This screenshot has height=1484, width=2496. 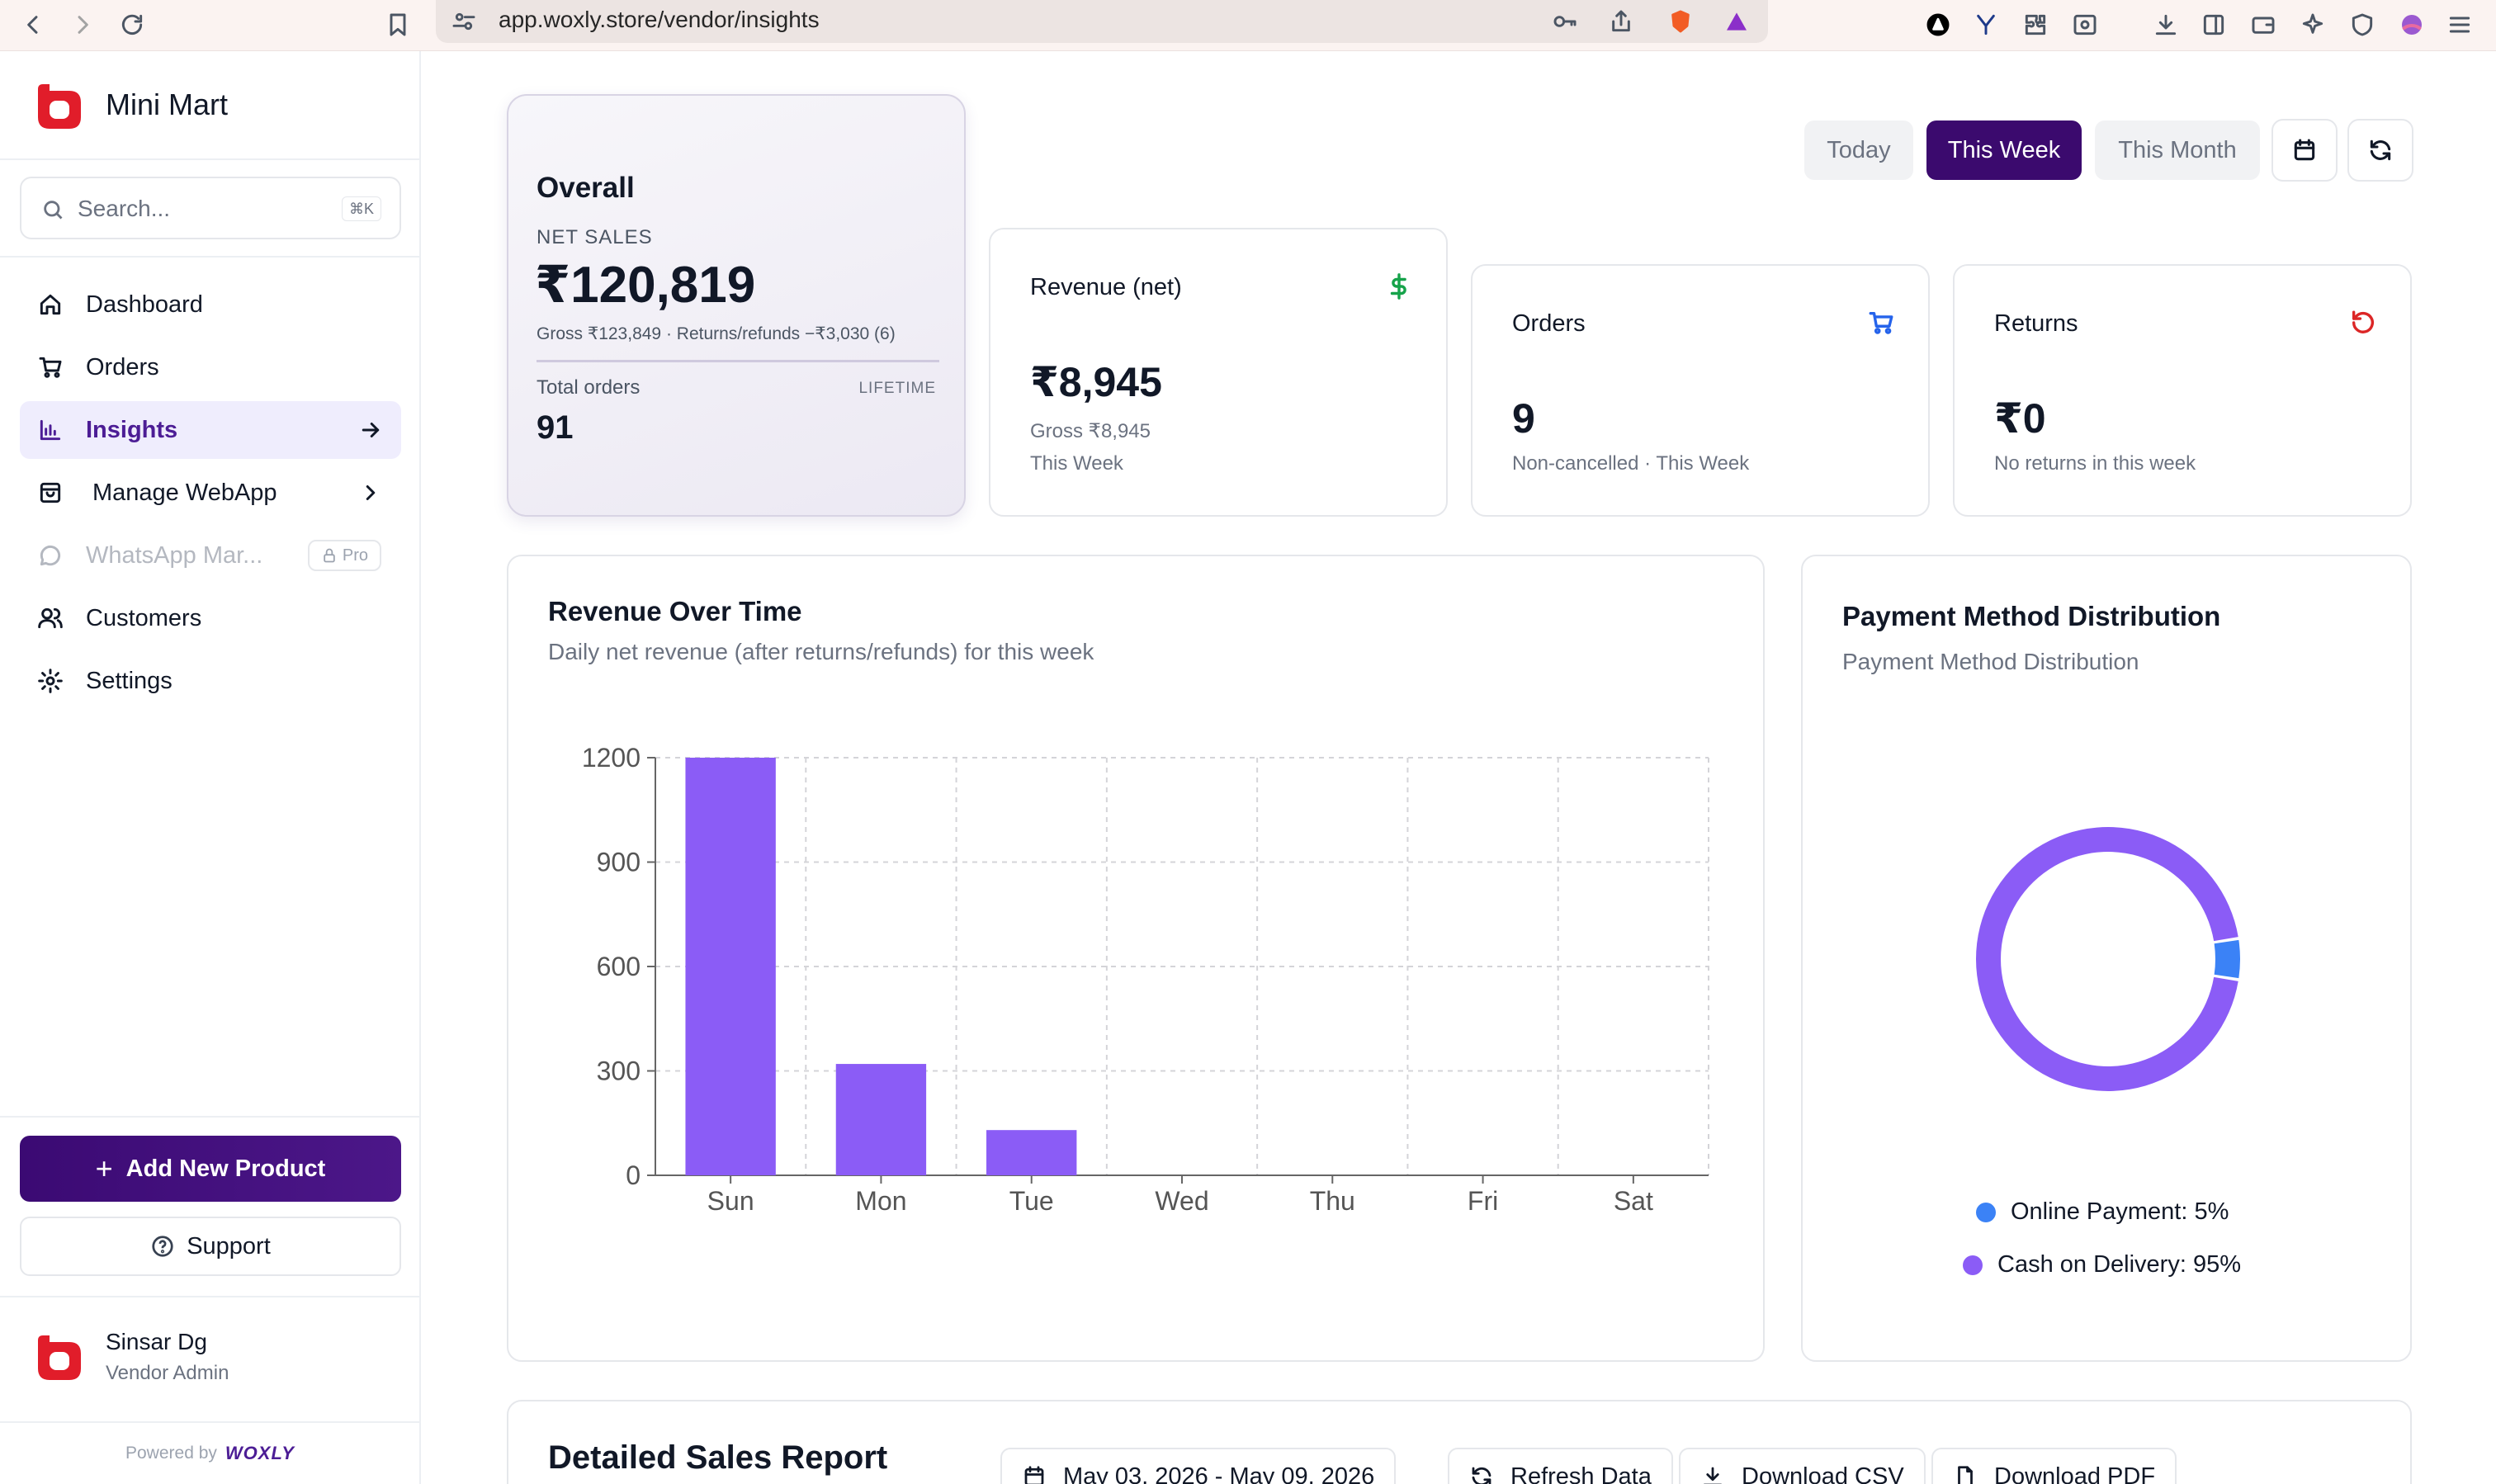 I want to click on extension-y-icon, so click(x=1986, y=25).